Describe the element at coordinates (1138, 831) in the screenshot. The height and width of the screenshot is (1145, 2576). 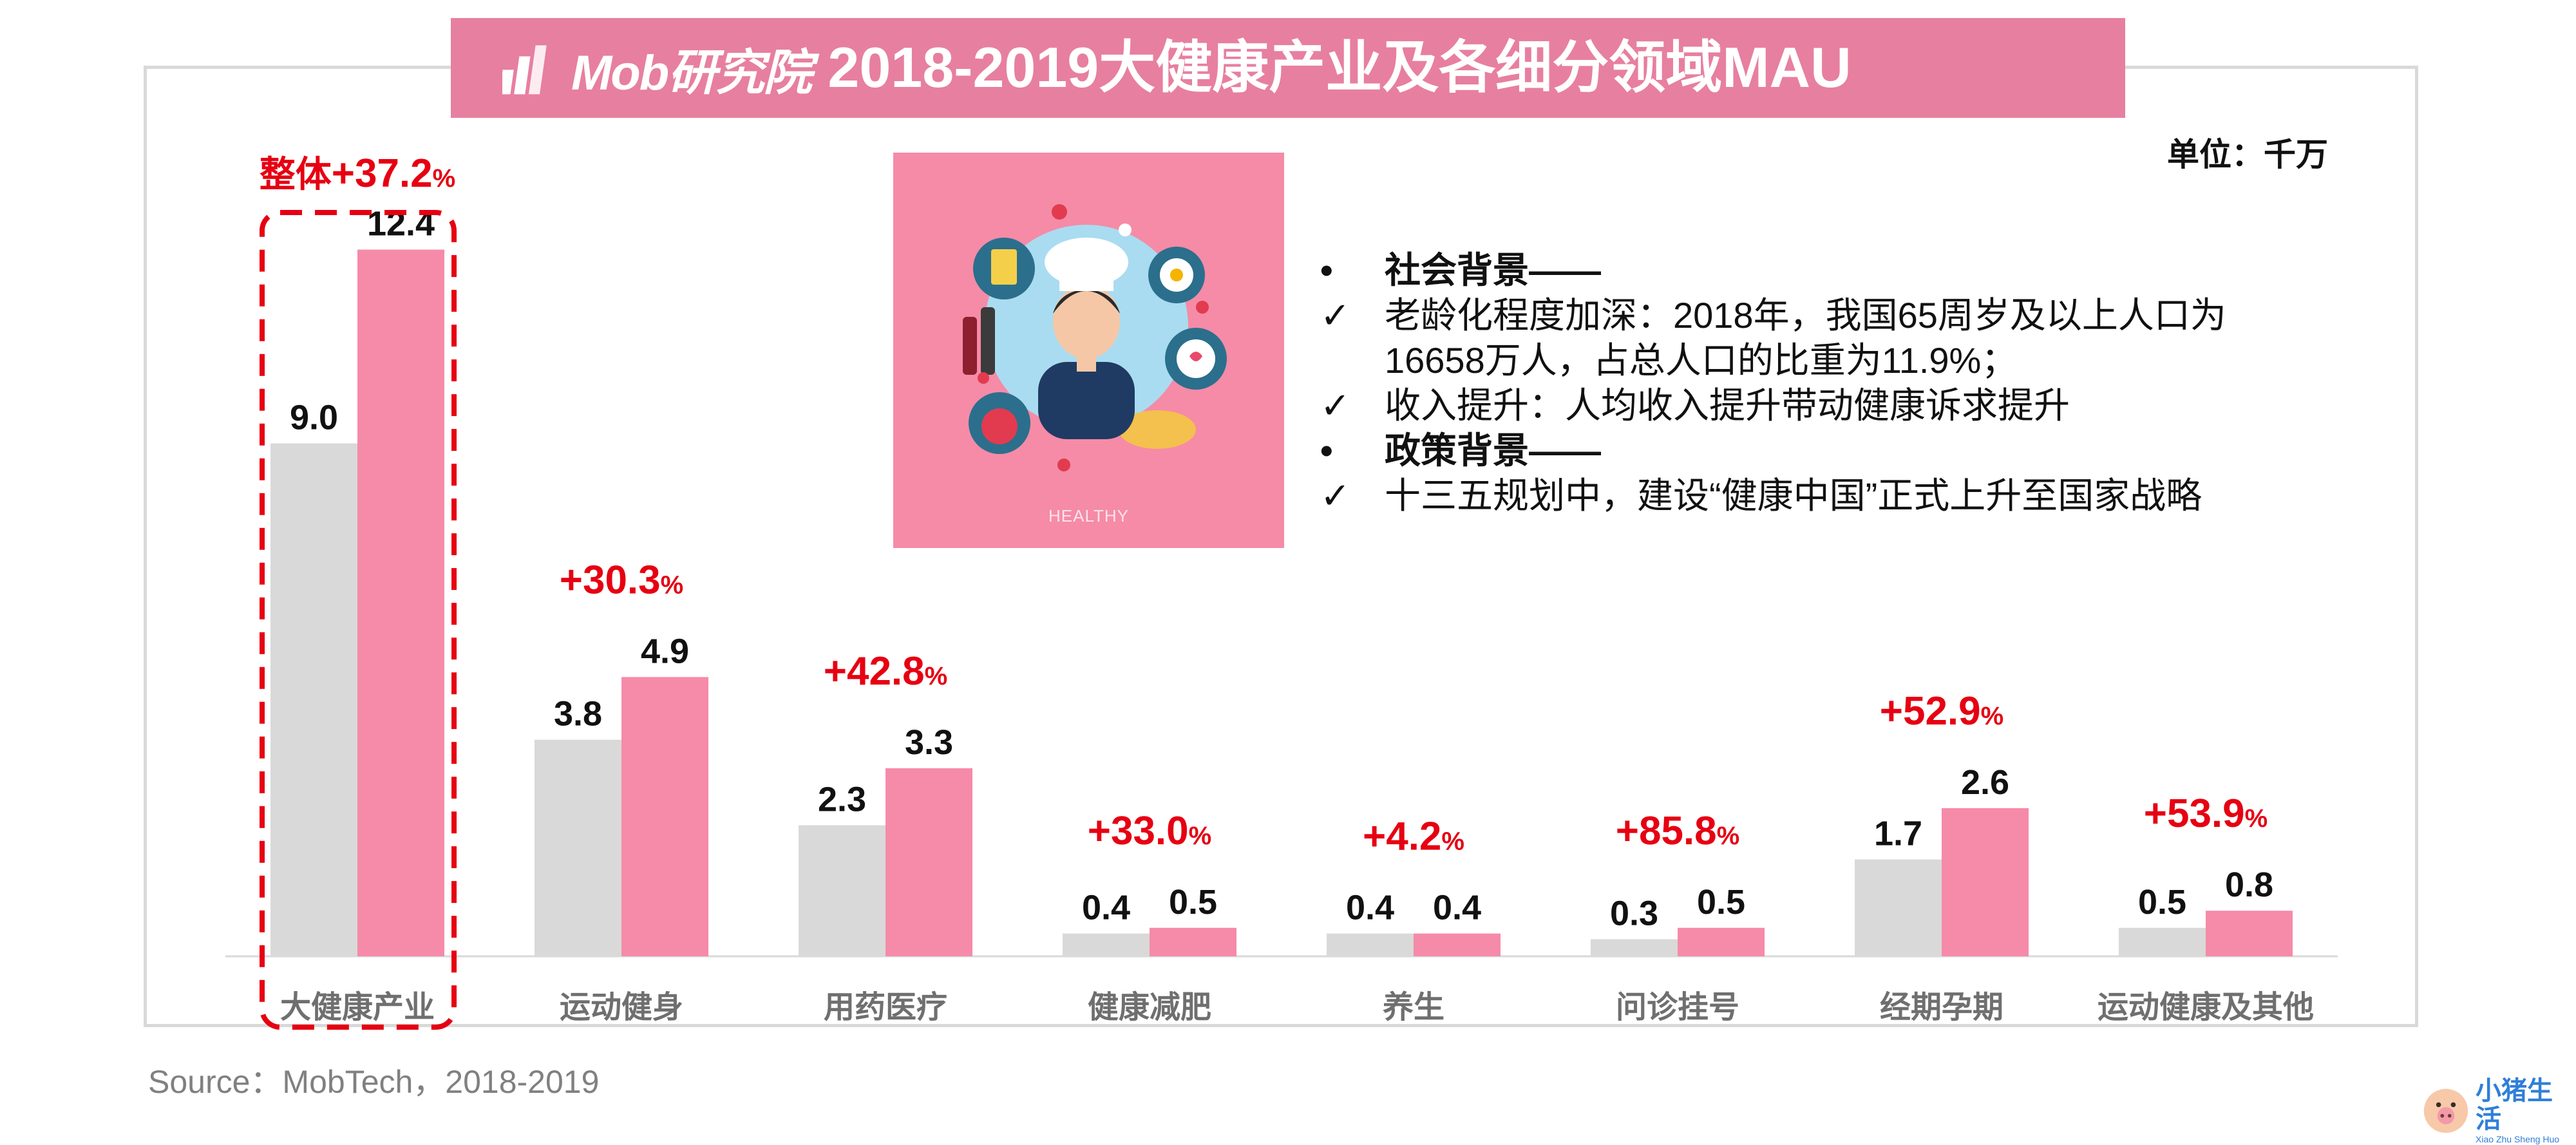
I see `growth-value: +33.0` at that location.